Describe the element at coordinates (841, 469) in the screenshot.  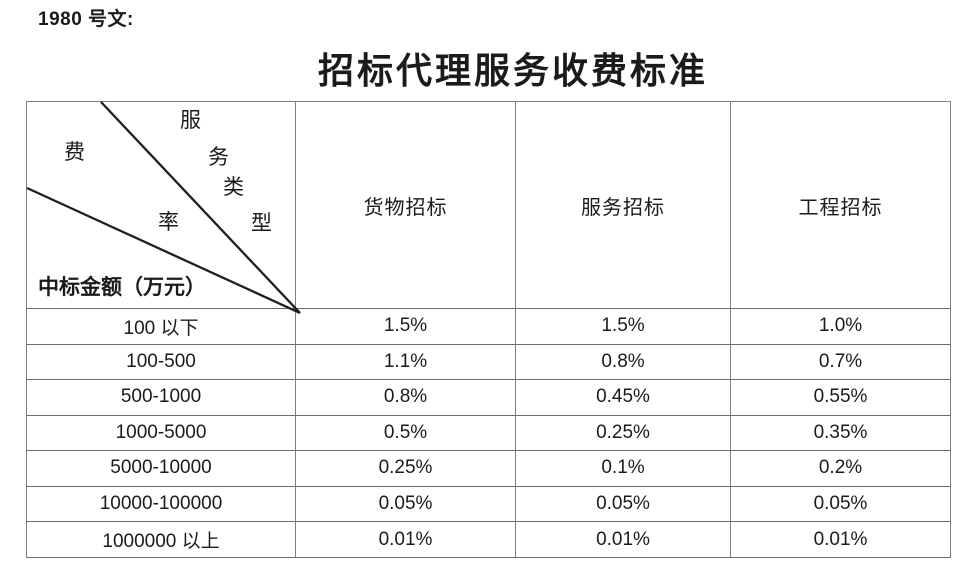
I see `rate-cell: 0.2%` at that location.